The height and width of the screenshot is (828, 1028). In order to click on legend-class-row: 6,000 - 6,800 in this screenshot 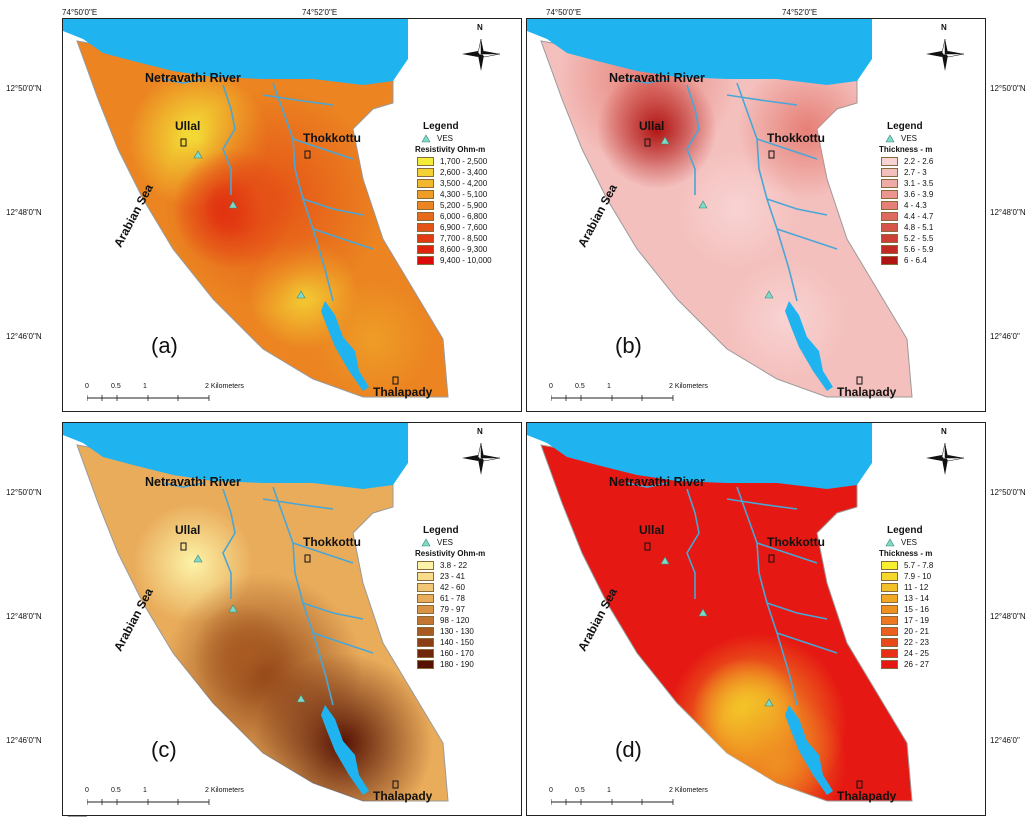, I will do `click(469, 216)`.